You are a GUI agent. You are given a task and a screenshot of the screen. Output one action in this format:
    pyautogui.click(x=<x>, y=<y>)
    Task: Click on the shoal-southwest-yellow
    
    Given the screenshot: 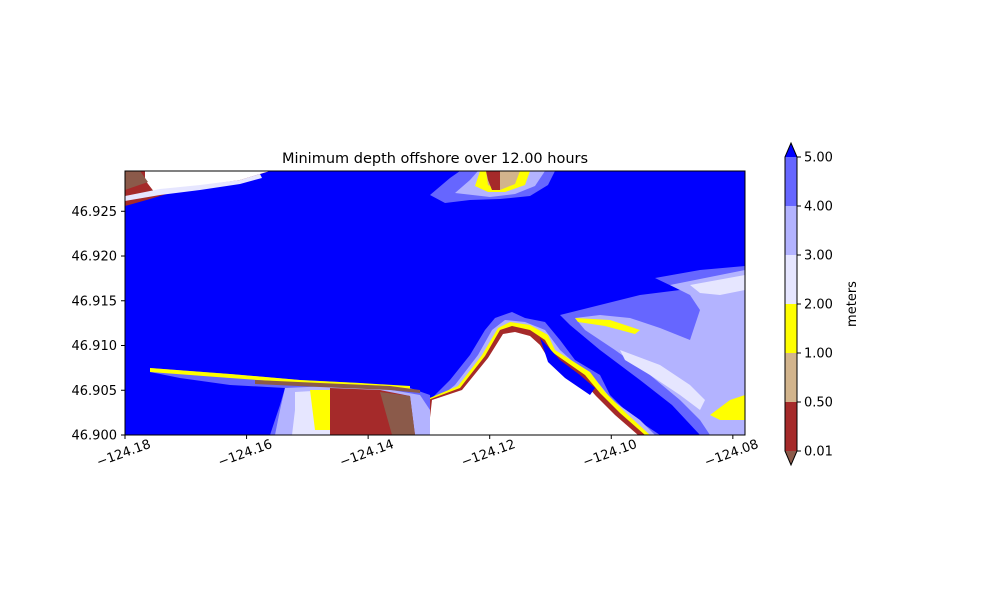 What is the action you would take?
    pyautogui.click(x=320, y=410)
    